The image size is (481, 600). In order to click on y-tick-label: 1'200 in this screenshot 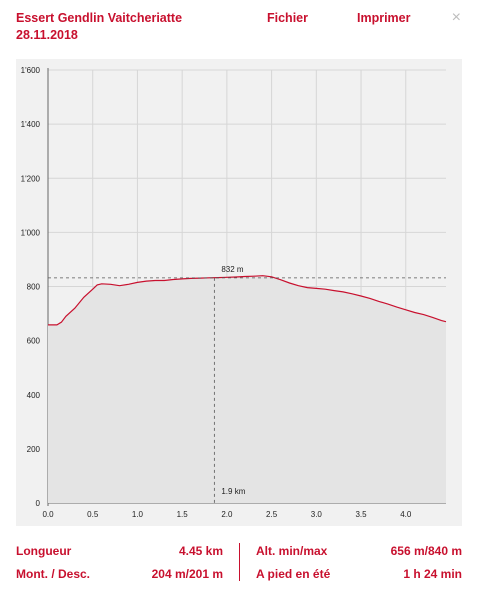, I will do `click(31, 178)`.